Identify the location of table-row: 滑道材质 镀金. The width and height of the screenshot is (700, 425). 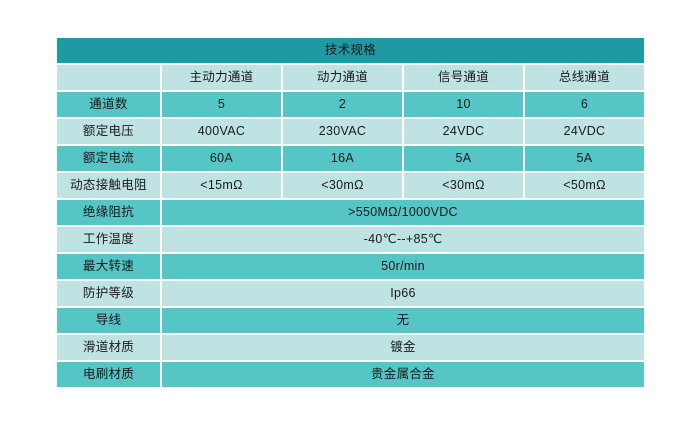
(350, 347).